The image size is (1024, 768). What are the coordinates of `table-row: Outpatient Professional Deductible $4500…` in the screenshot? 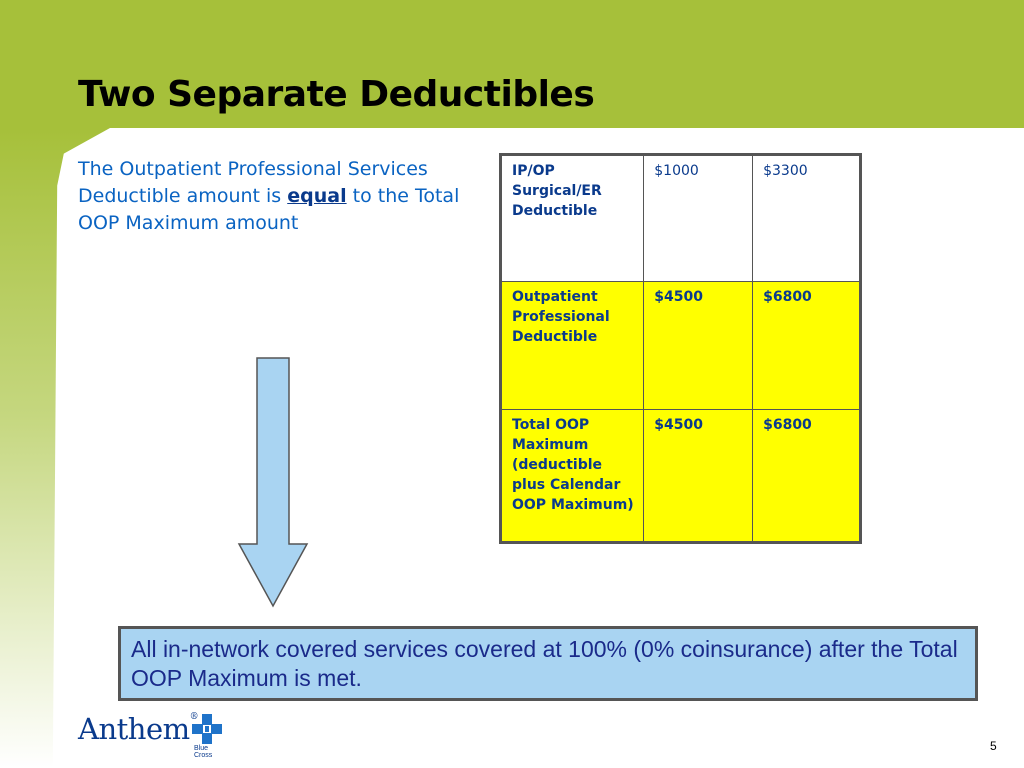 It's located at (680, 345).